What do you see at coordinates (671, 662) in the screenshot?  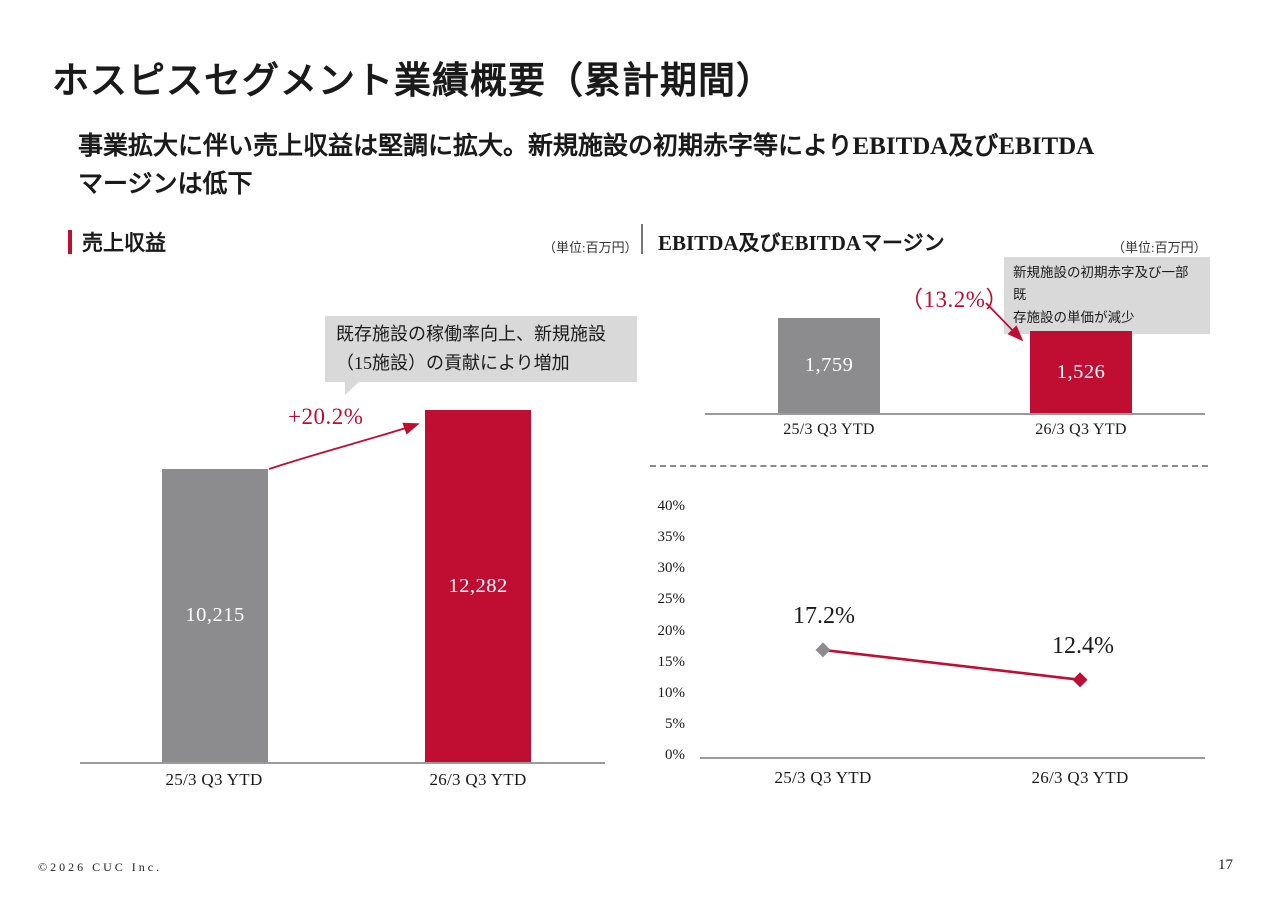 I see `y-tick-15: 15%` at bounding box center [671, 662].